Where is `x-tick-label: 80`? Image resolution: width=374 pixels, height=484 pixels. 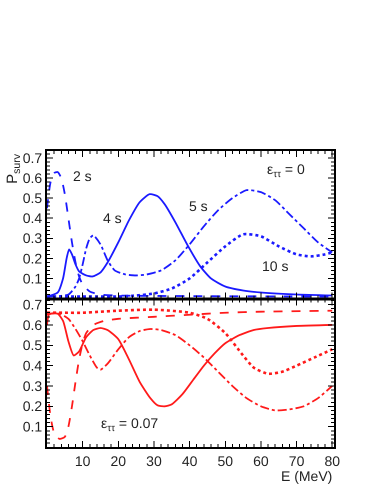 x-tick-label: 80 is located at coordinates (332, 460).